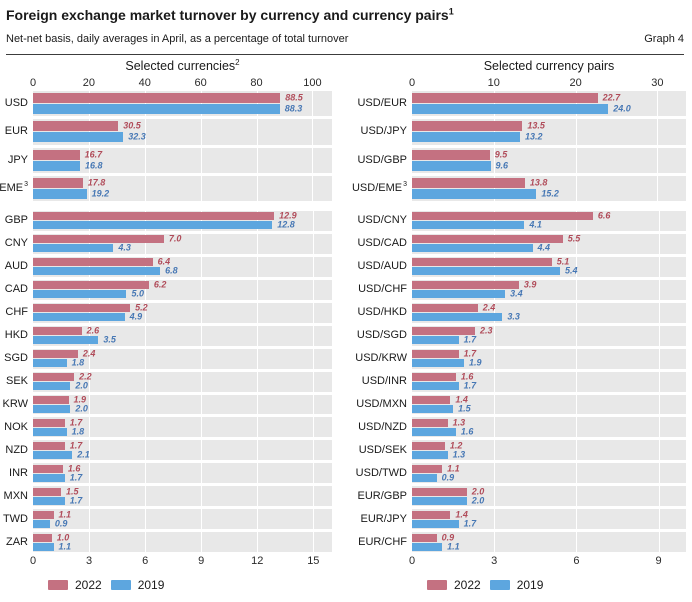 This screenshot has width=692, height=602. What do you see at coordinates (51, 537) in the screenshot?
I see `bar-2022: 1.0` at bounding box center [51, 537].